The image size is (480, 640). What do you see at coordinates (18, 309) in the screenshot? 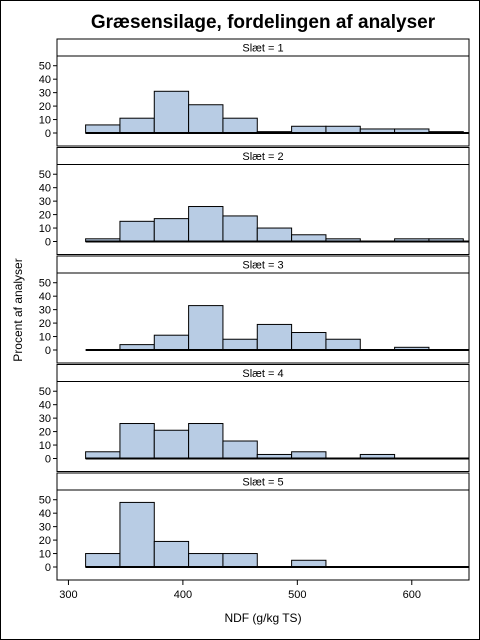
I see `y-axis-label: Procent af analyser` at bounding box center [18, 309].